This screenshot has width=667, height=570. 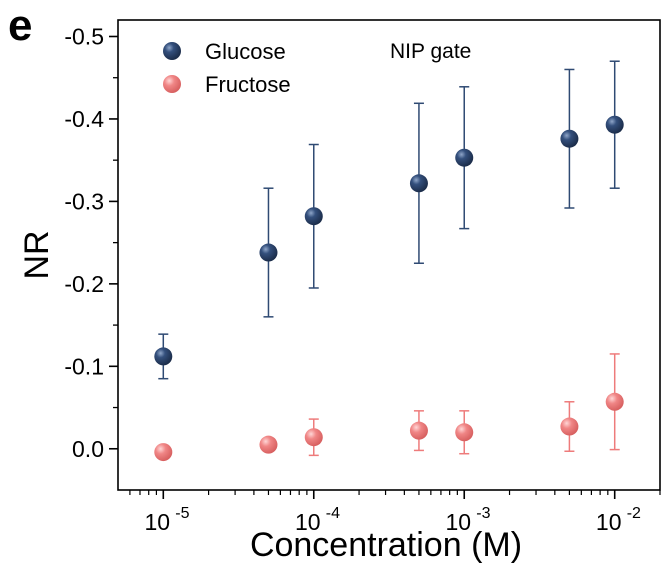 I want to click on x-tick-exponent: -2, so click(x=634, y=513).